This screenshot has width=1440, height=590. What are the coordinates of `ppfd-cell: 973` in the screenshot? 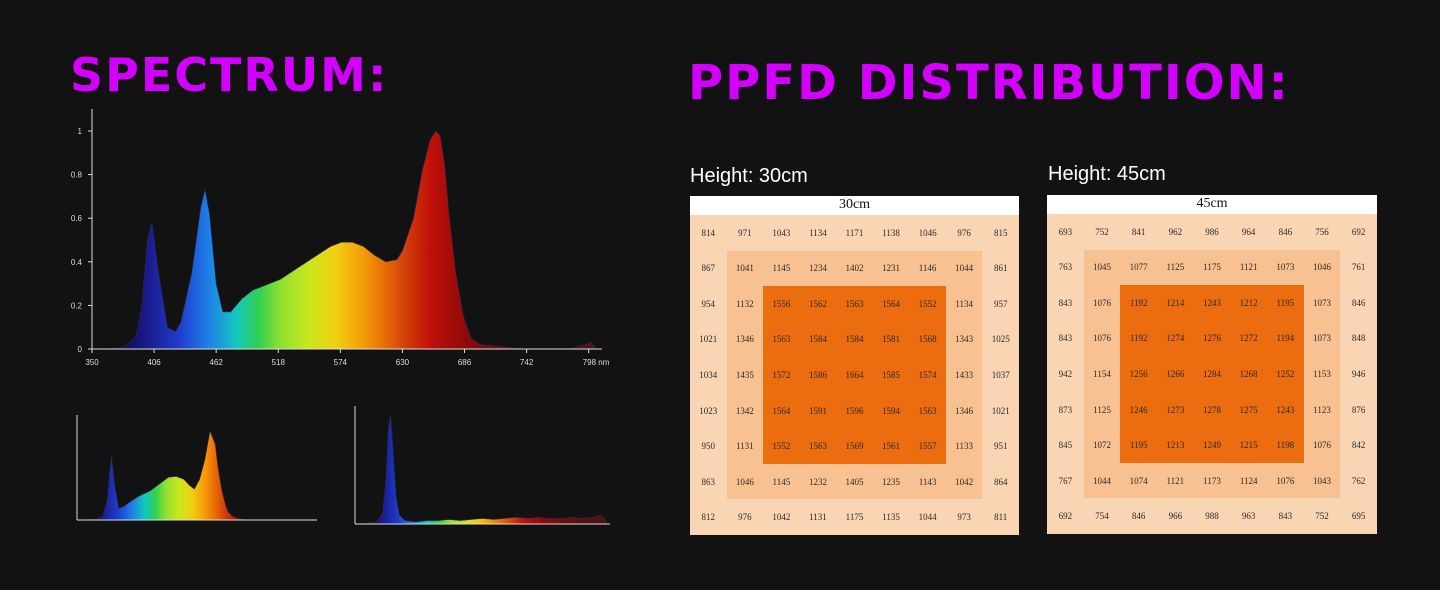 It's located at (964, 517).